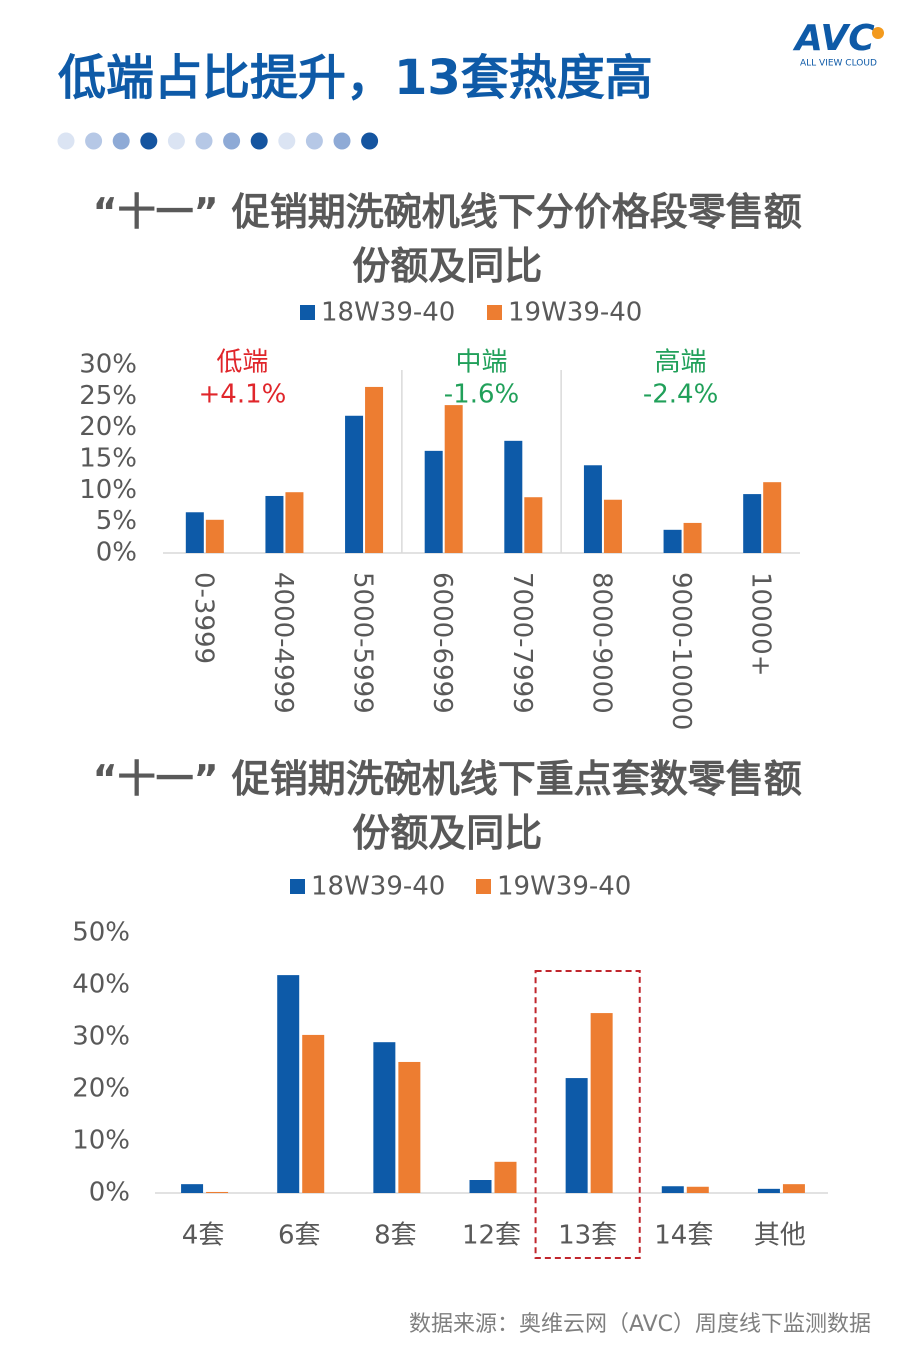  Describe the element at coordinates (203, 618) in the screenshot. I see `x-tick-label: 0-3999` at that location.